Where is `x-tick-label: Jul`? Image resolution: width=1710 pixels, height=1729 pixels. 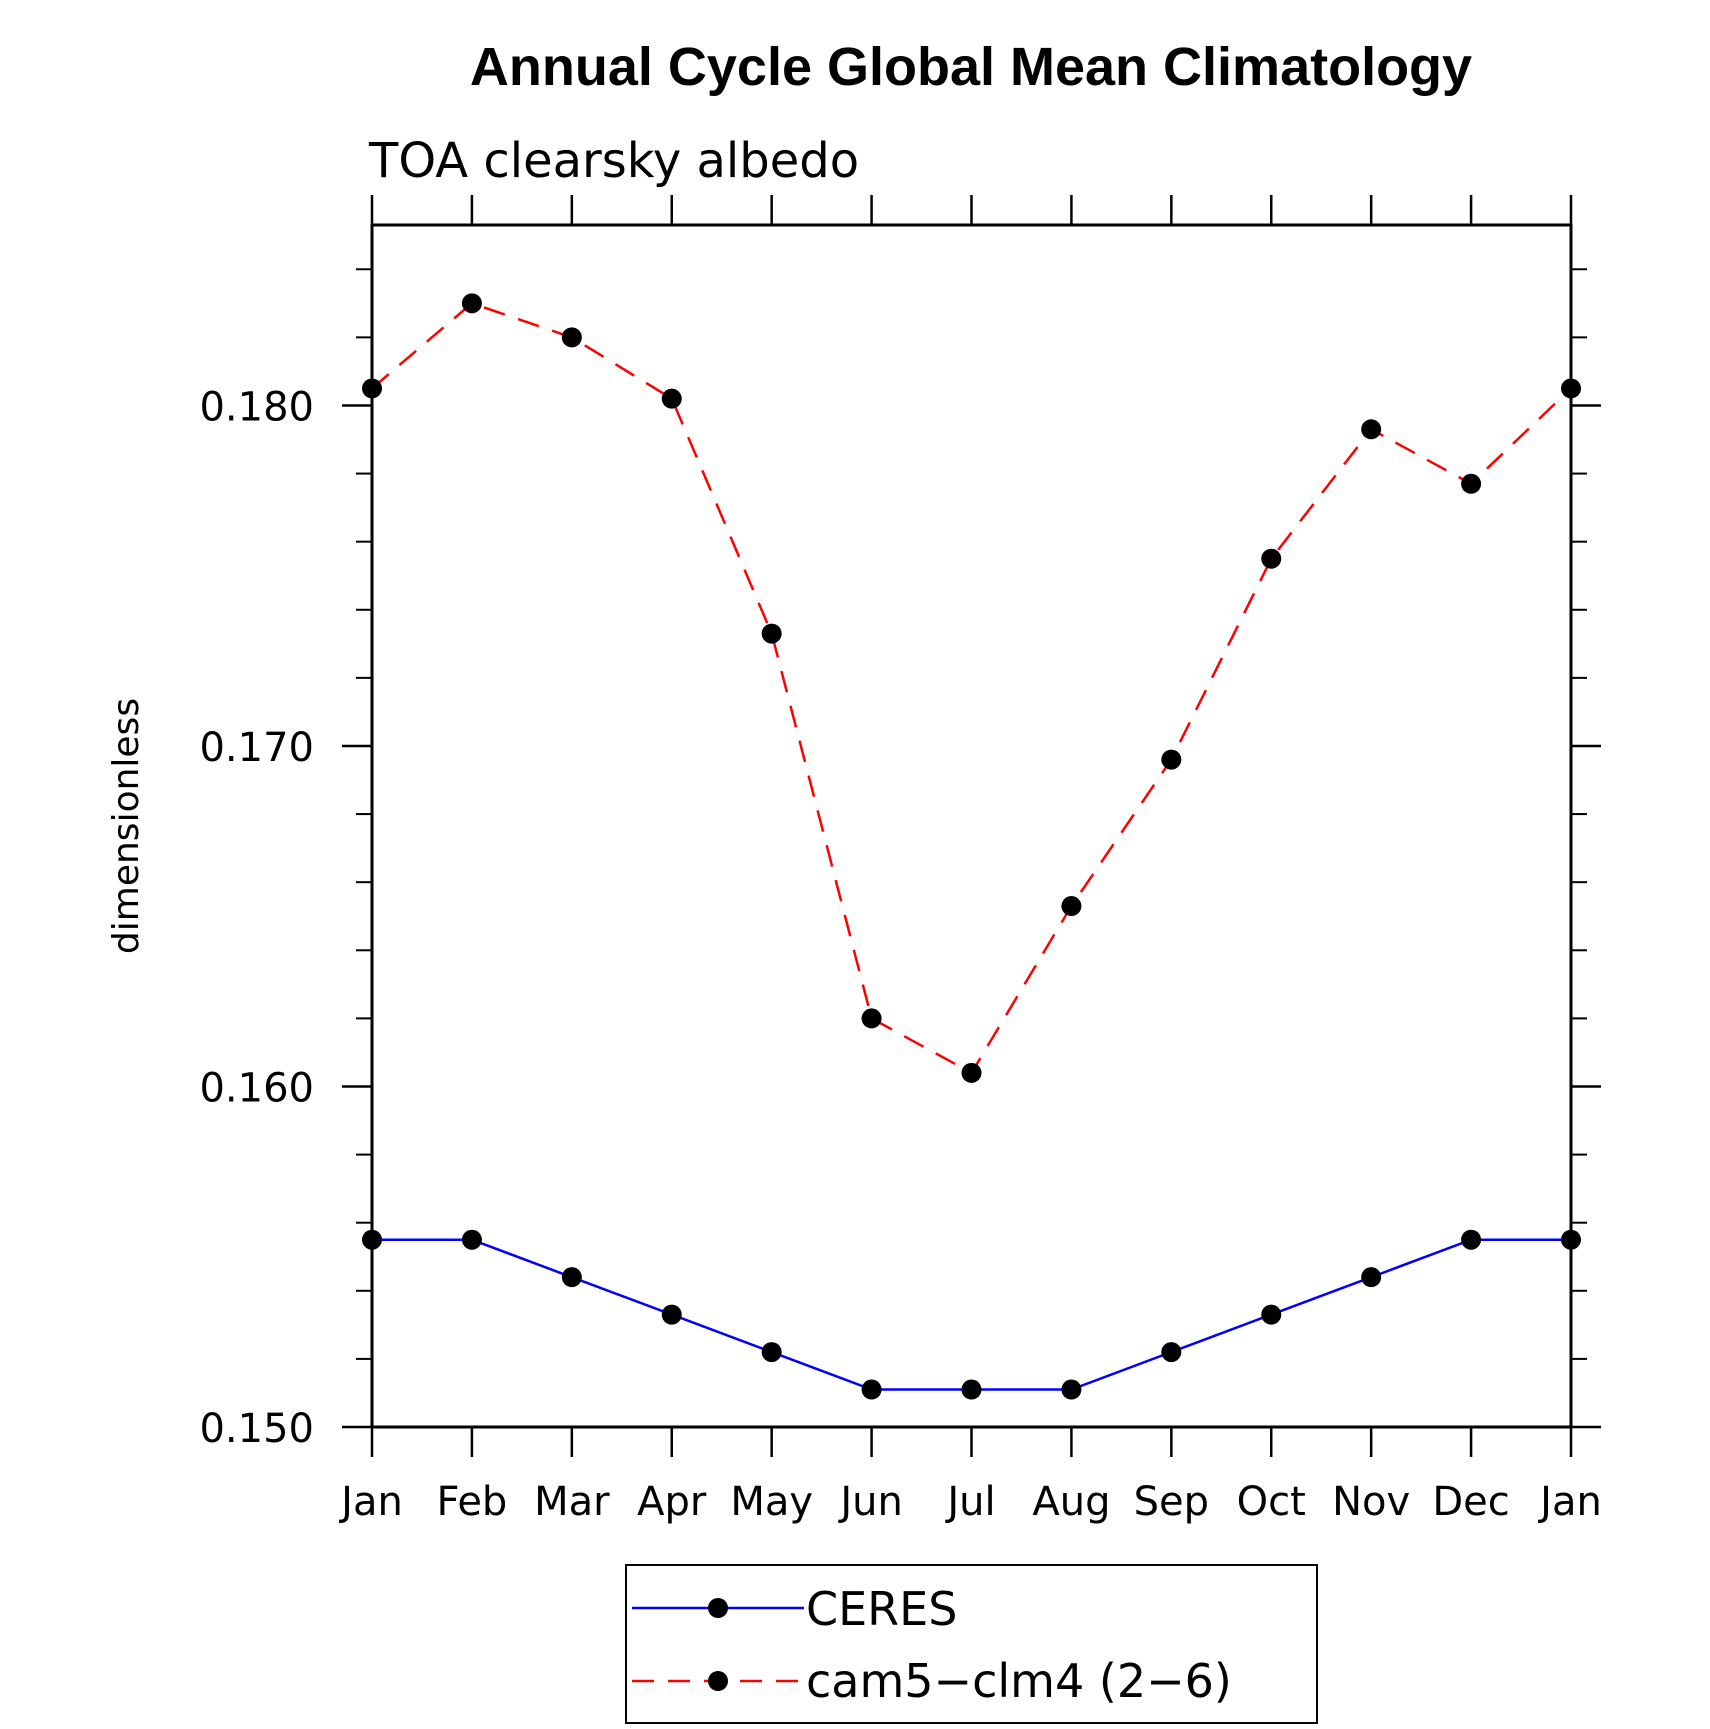
x-tick-label: Jul is located at coordinates (969, 1502).